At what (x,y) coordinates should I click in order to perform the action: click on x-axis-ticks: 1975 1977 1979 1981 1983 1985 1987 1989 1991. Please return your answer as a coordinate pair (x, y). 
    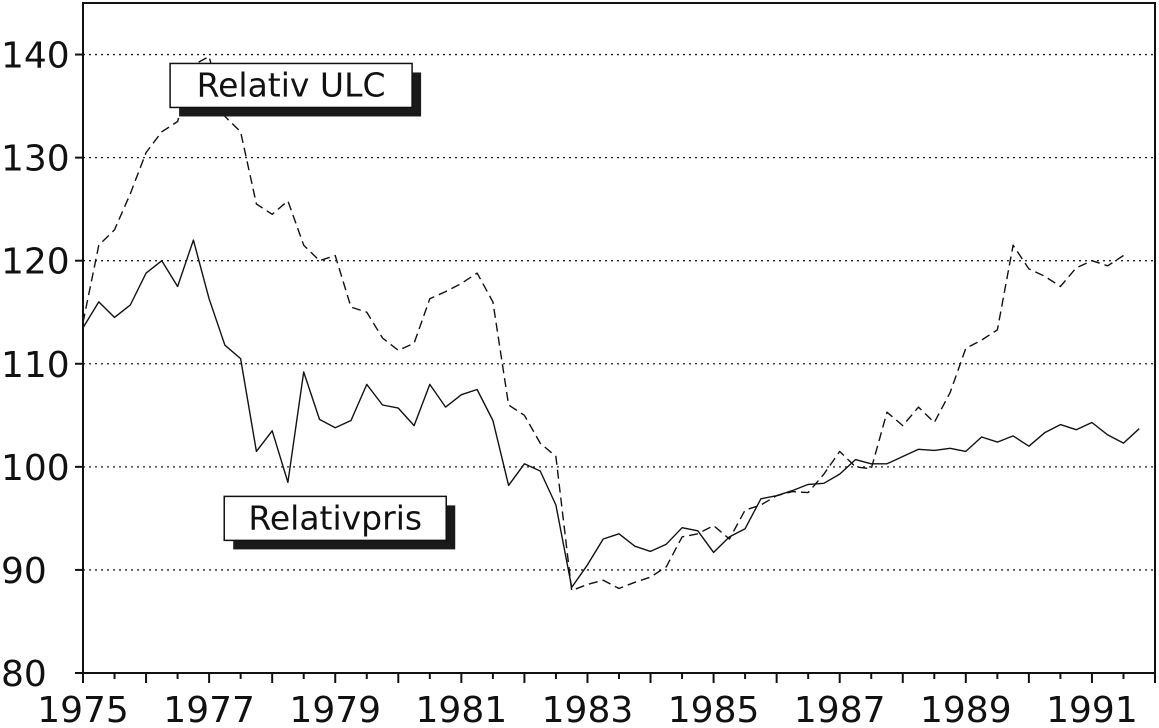
    Looking at the image, I should click on (596, 700).